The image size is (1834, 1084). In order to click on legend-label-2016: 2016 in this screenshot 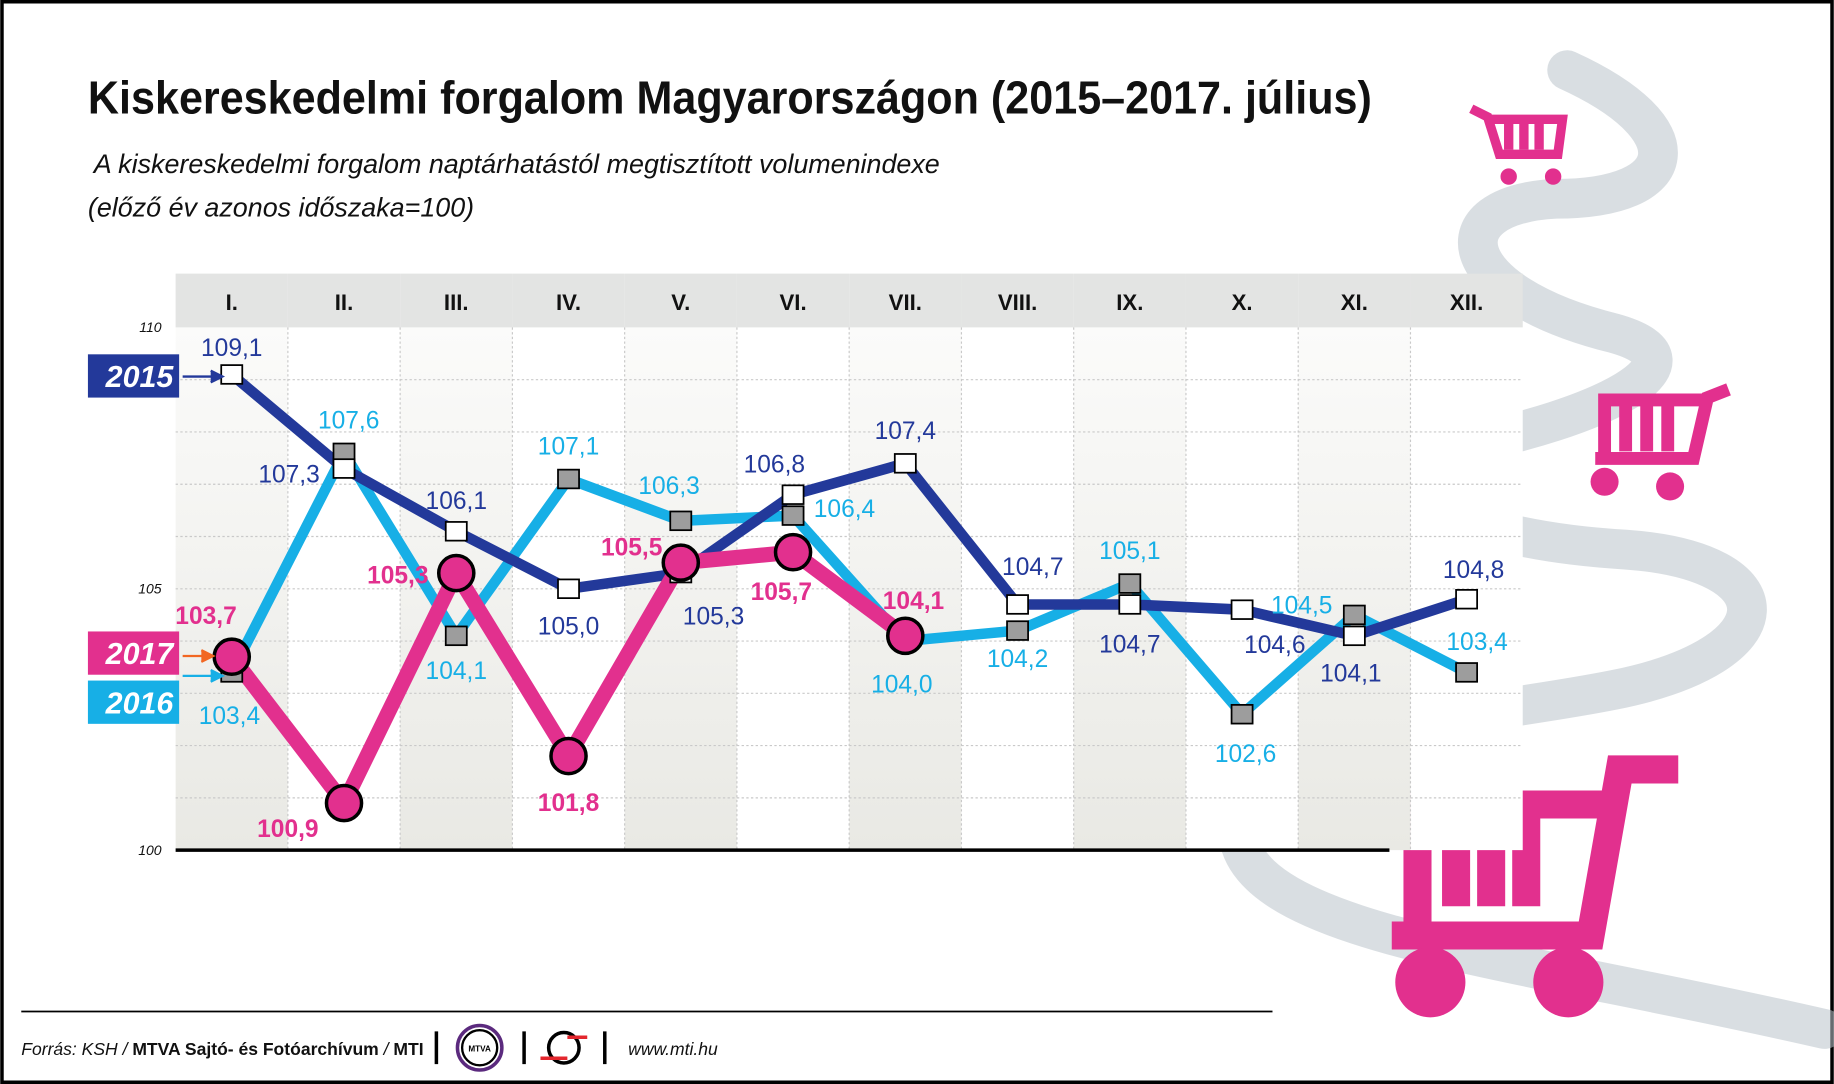, I will do `click(140, 703)`.